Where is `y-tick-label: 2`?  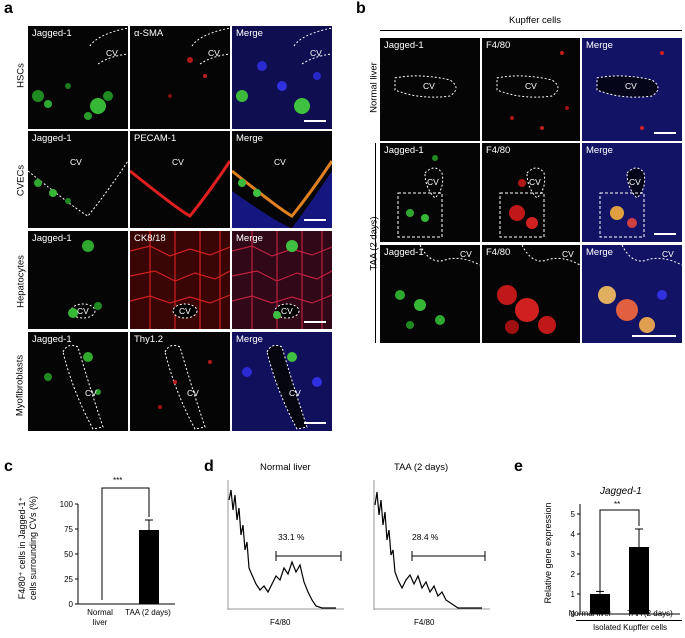
y-tick-label: 2 is located at coordinates (573, 574).